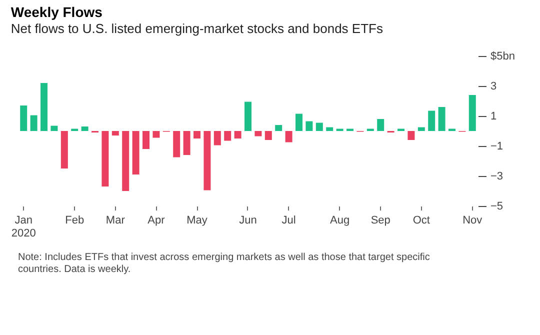 The image size is (540, 335). What do you see at coordinates (502, 56) in the screenshot?
I see `y-tick-label: $5bn` at bounding box center [502, 56].